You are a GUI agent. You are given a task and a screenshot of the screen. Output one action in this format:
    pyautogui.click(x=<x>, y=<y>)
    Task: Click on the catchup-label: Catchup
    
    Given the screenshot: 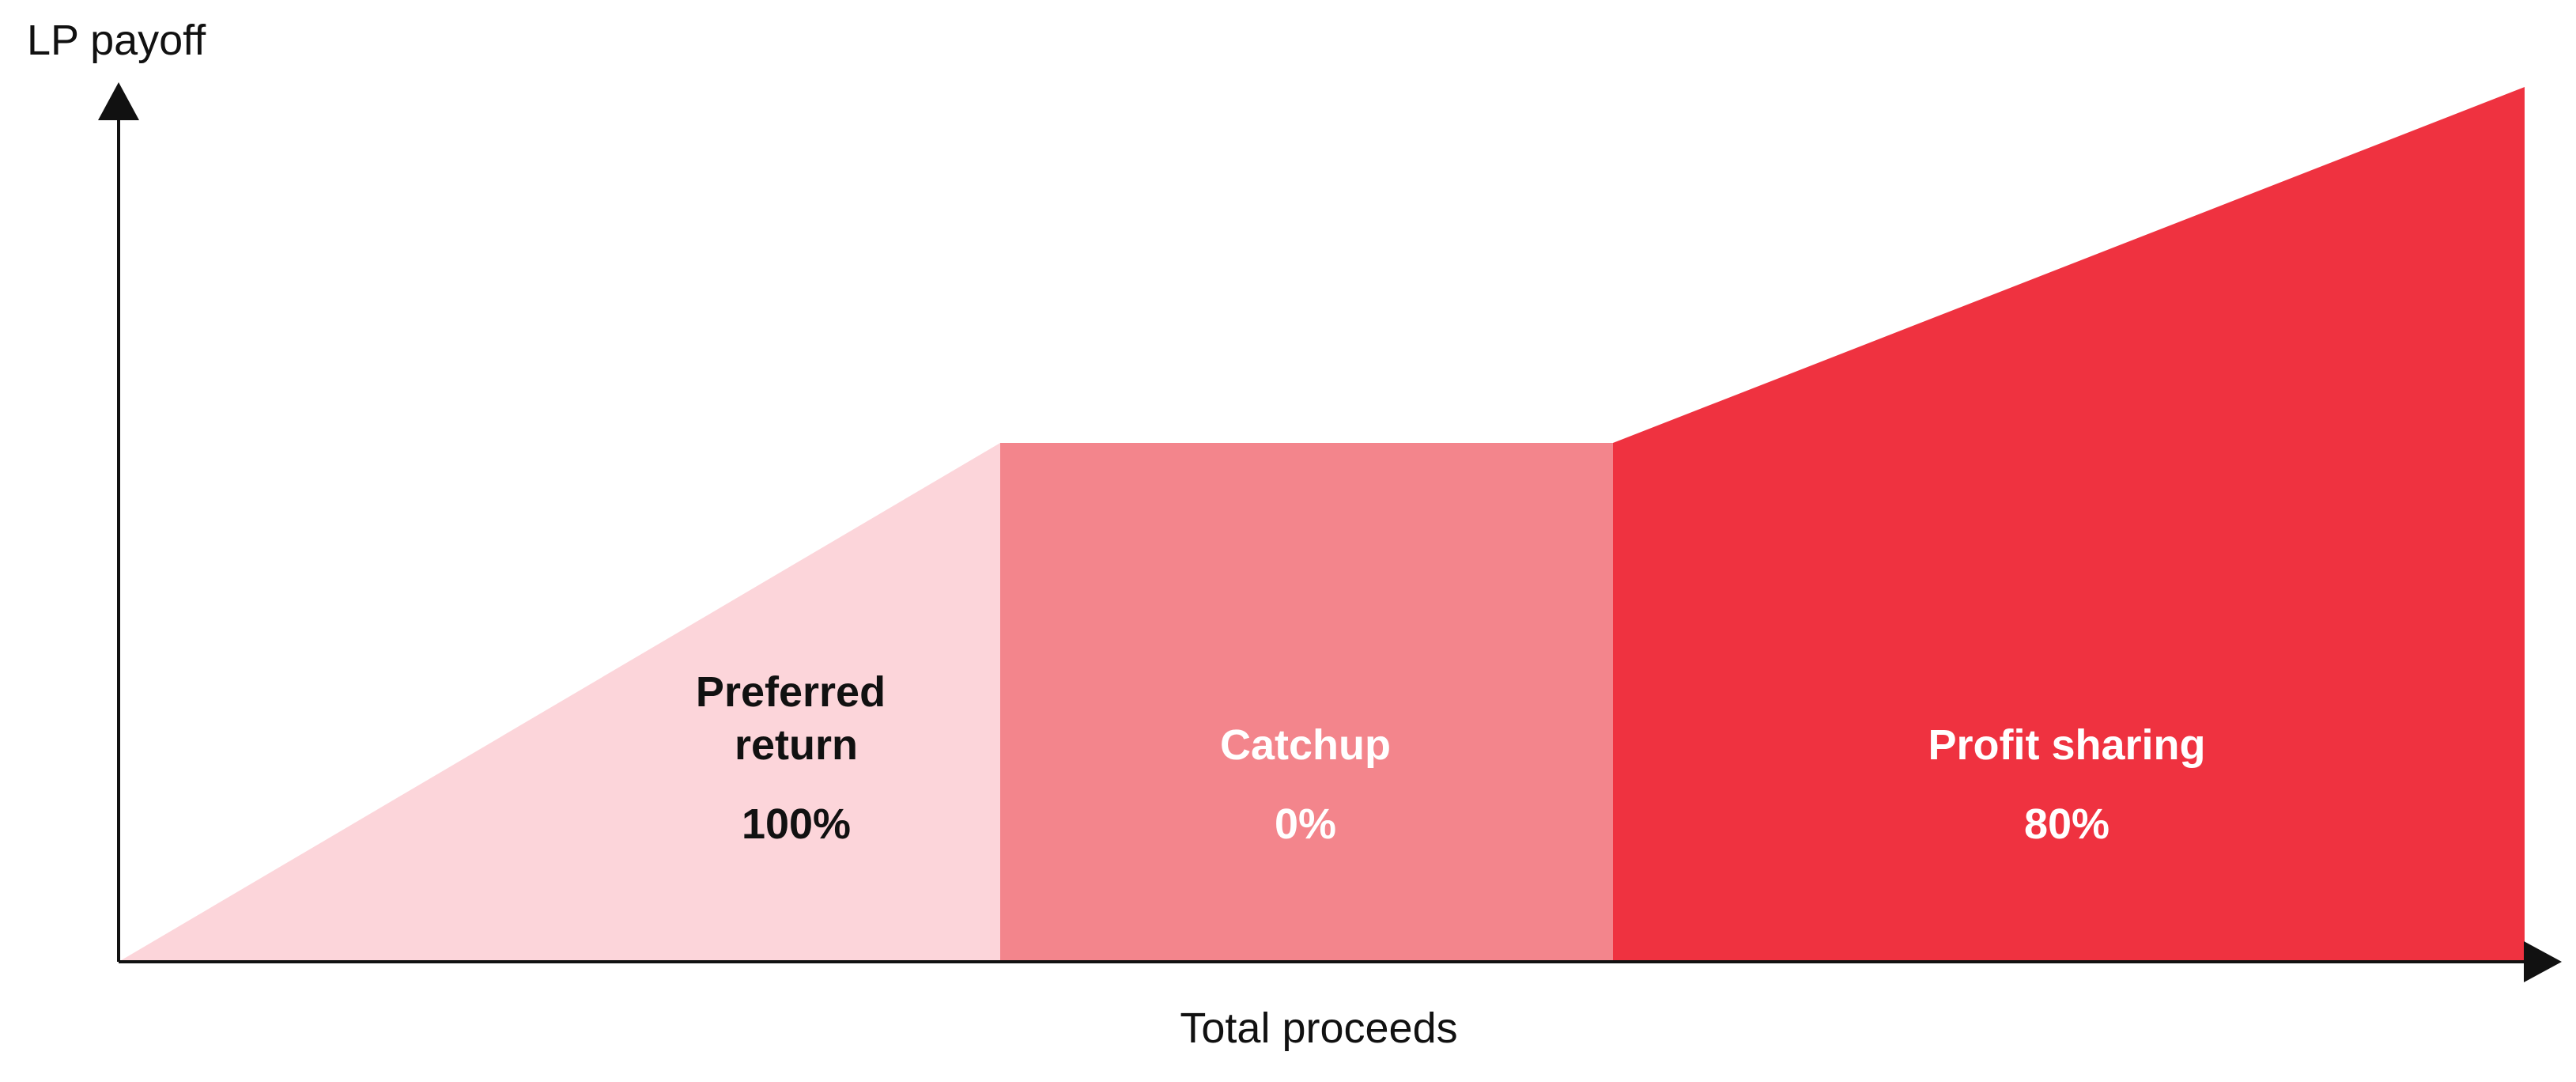 What is the action you would take?
    pyautogui.click(x=1305, y=745)
    